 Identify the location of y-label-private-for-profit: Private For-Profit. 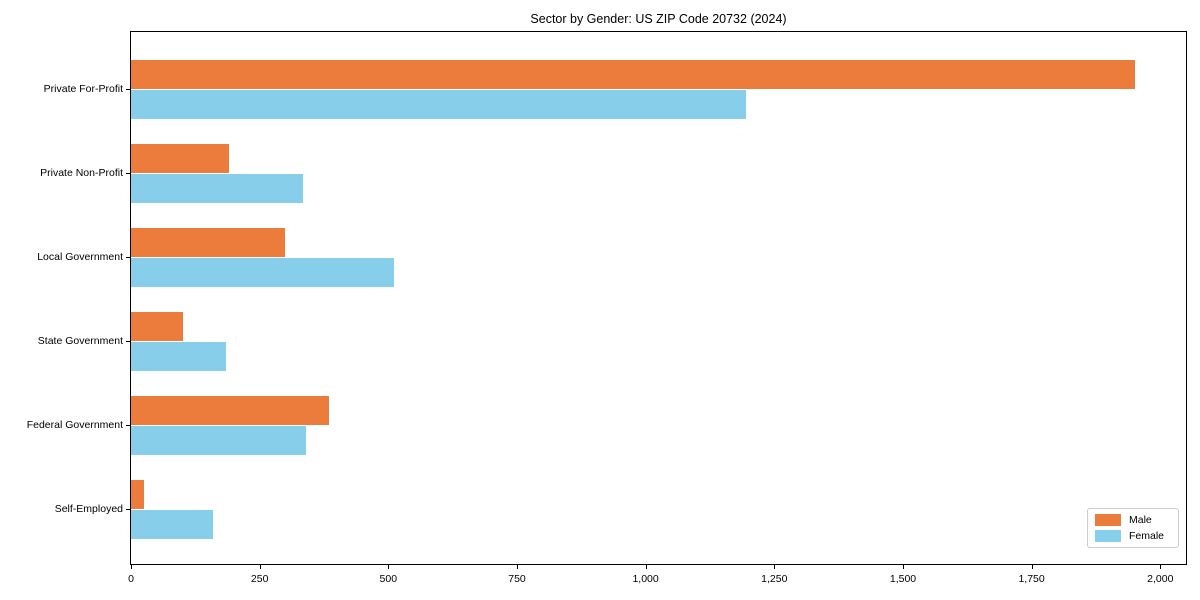
(83, 89).